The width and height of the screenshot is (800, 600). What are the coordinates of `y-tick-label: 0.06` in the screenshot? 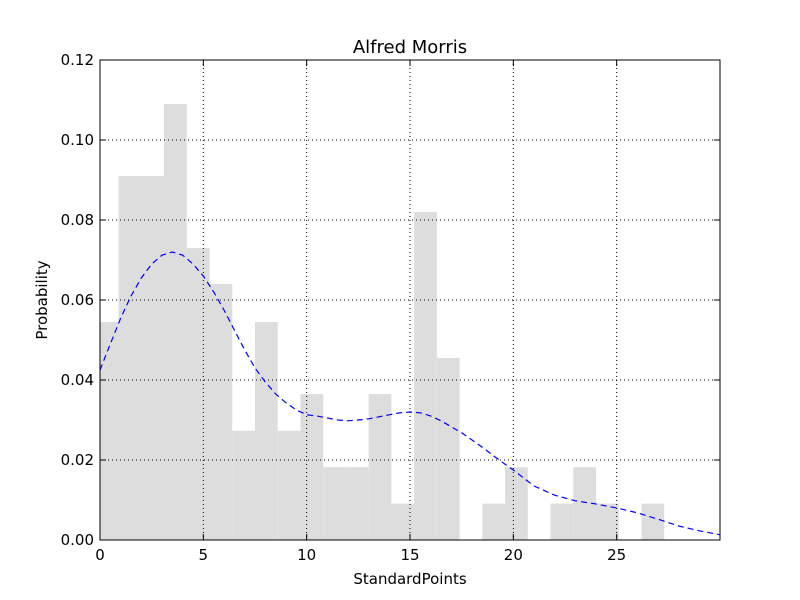 It's located at (77, 300).